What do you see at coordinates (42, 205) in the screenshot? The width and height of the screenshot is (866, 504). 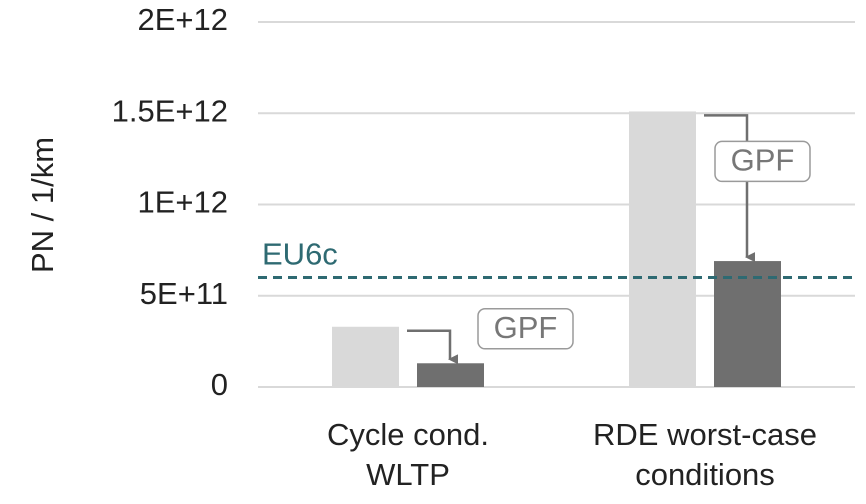 I see `y-axis-label: PN / 1/km` at bounding box center [42, 205].